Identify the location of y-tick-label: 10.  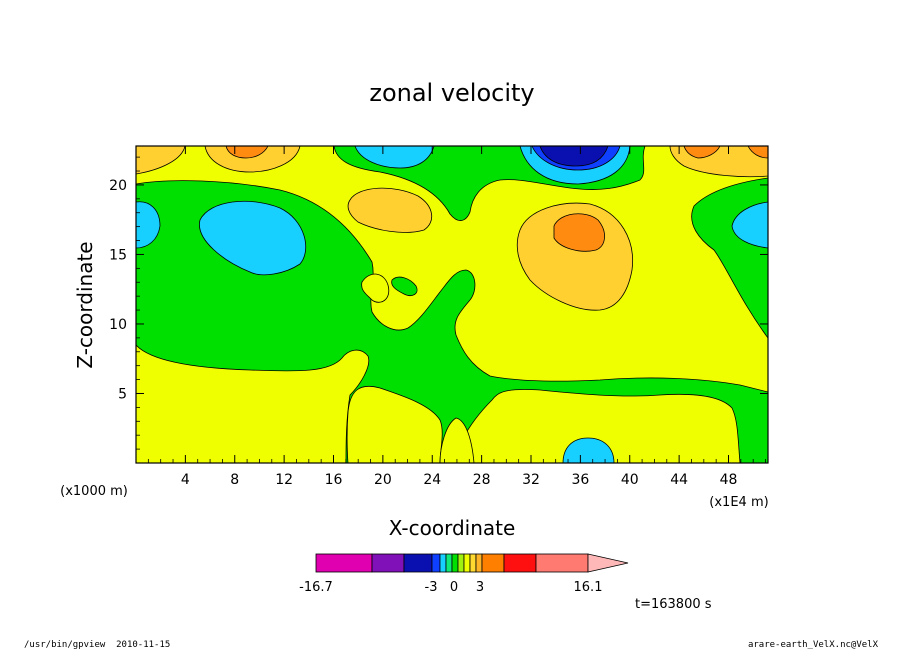
(118, 325).